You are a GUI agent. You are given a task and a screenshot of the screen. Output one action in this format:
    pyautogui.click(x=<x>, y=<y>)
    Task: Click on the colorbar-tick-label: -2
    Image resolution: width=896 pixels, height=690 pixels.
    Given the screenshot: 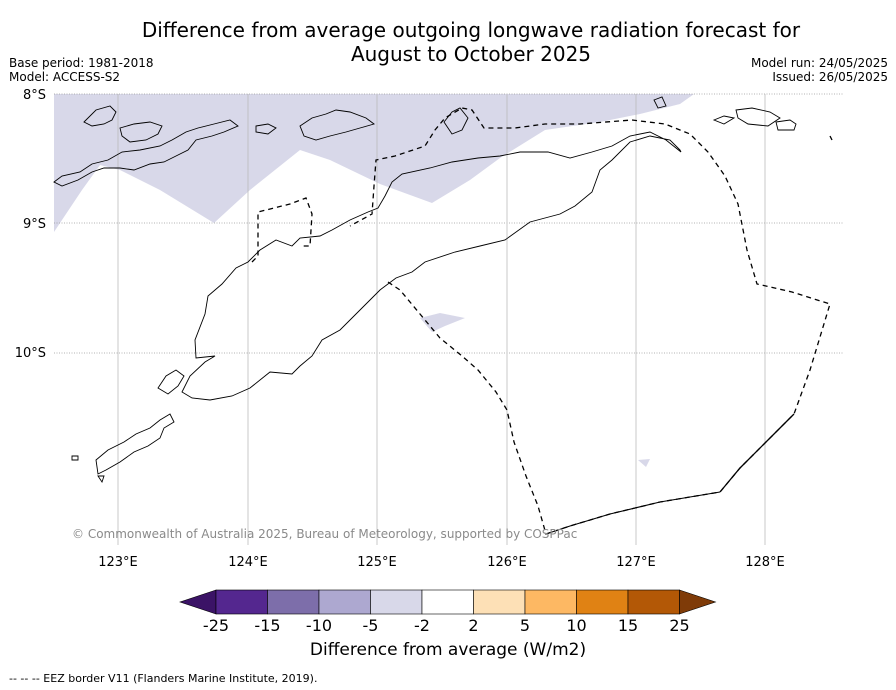 What is the action you would take?
    pyautogui.click(x=422, y=625)
    